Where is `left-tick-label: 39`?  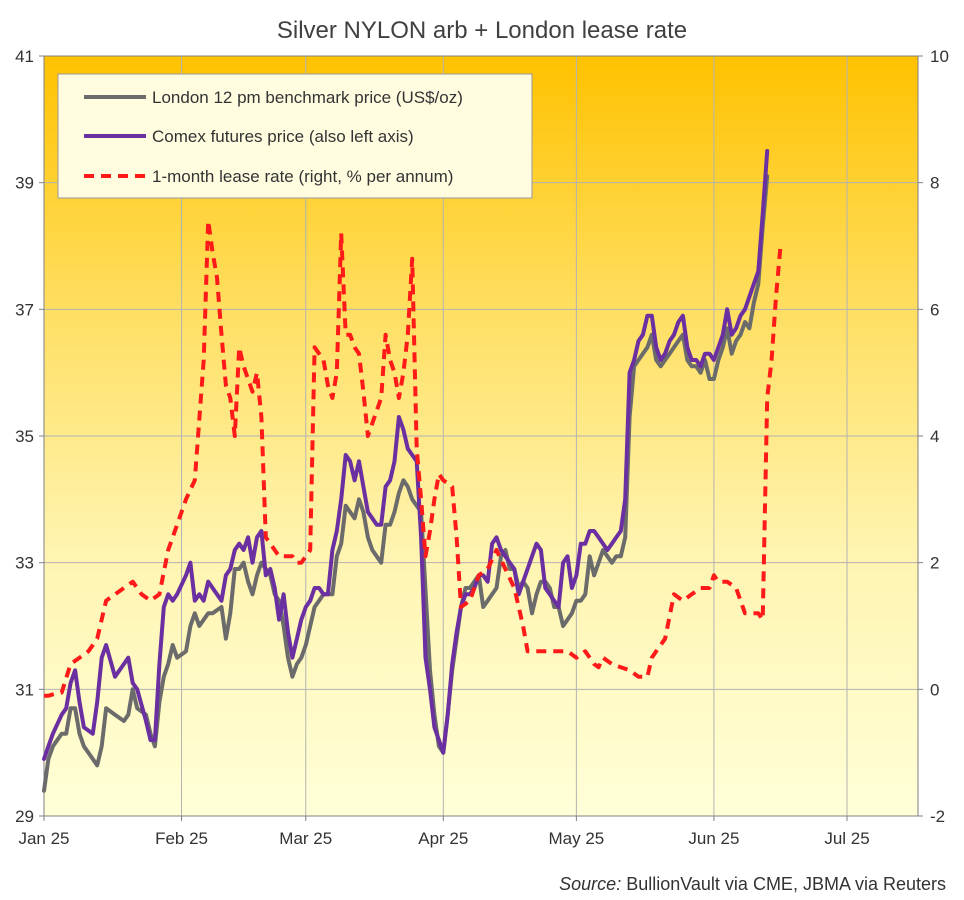
left-tick-label: 39 is located at coordinates (24, 183).